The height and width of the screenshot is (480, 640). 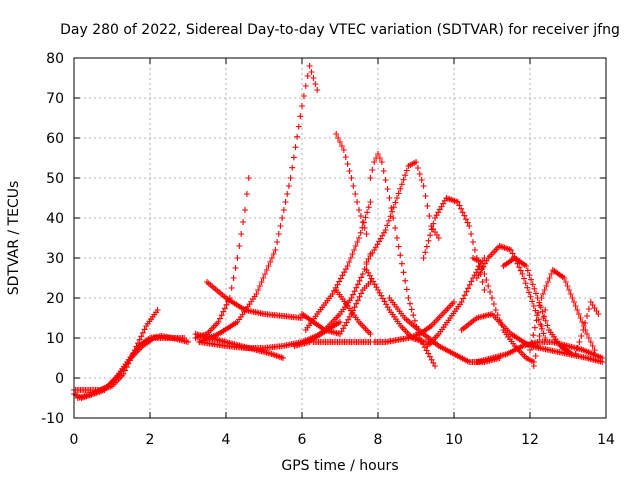 I want to click on x-tick-label: 6, so click(x=302, y=440).